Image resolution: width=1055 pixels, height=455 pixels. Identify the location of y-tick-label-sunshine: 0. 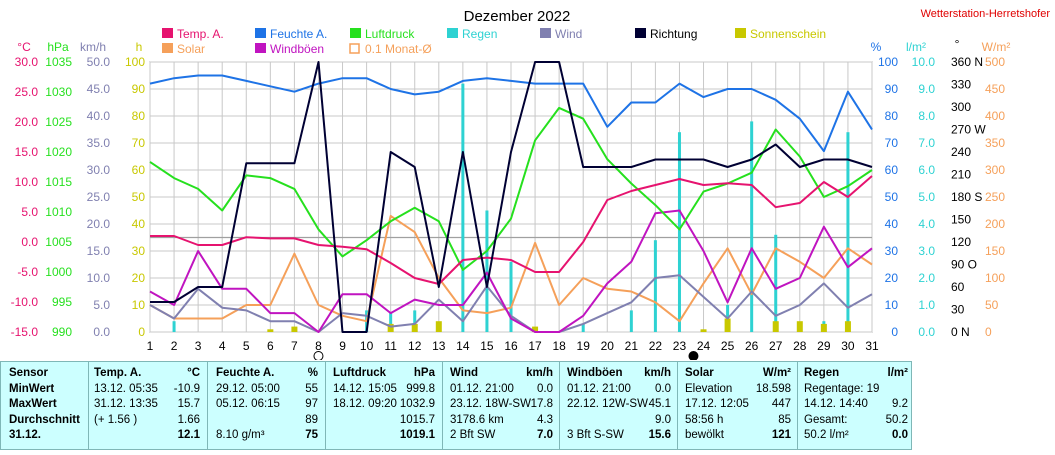
(141, 332).